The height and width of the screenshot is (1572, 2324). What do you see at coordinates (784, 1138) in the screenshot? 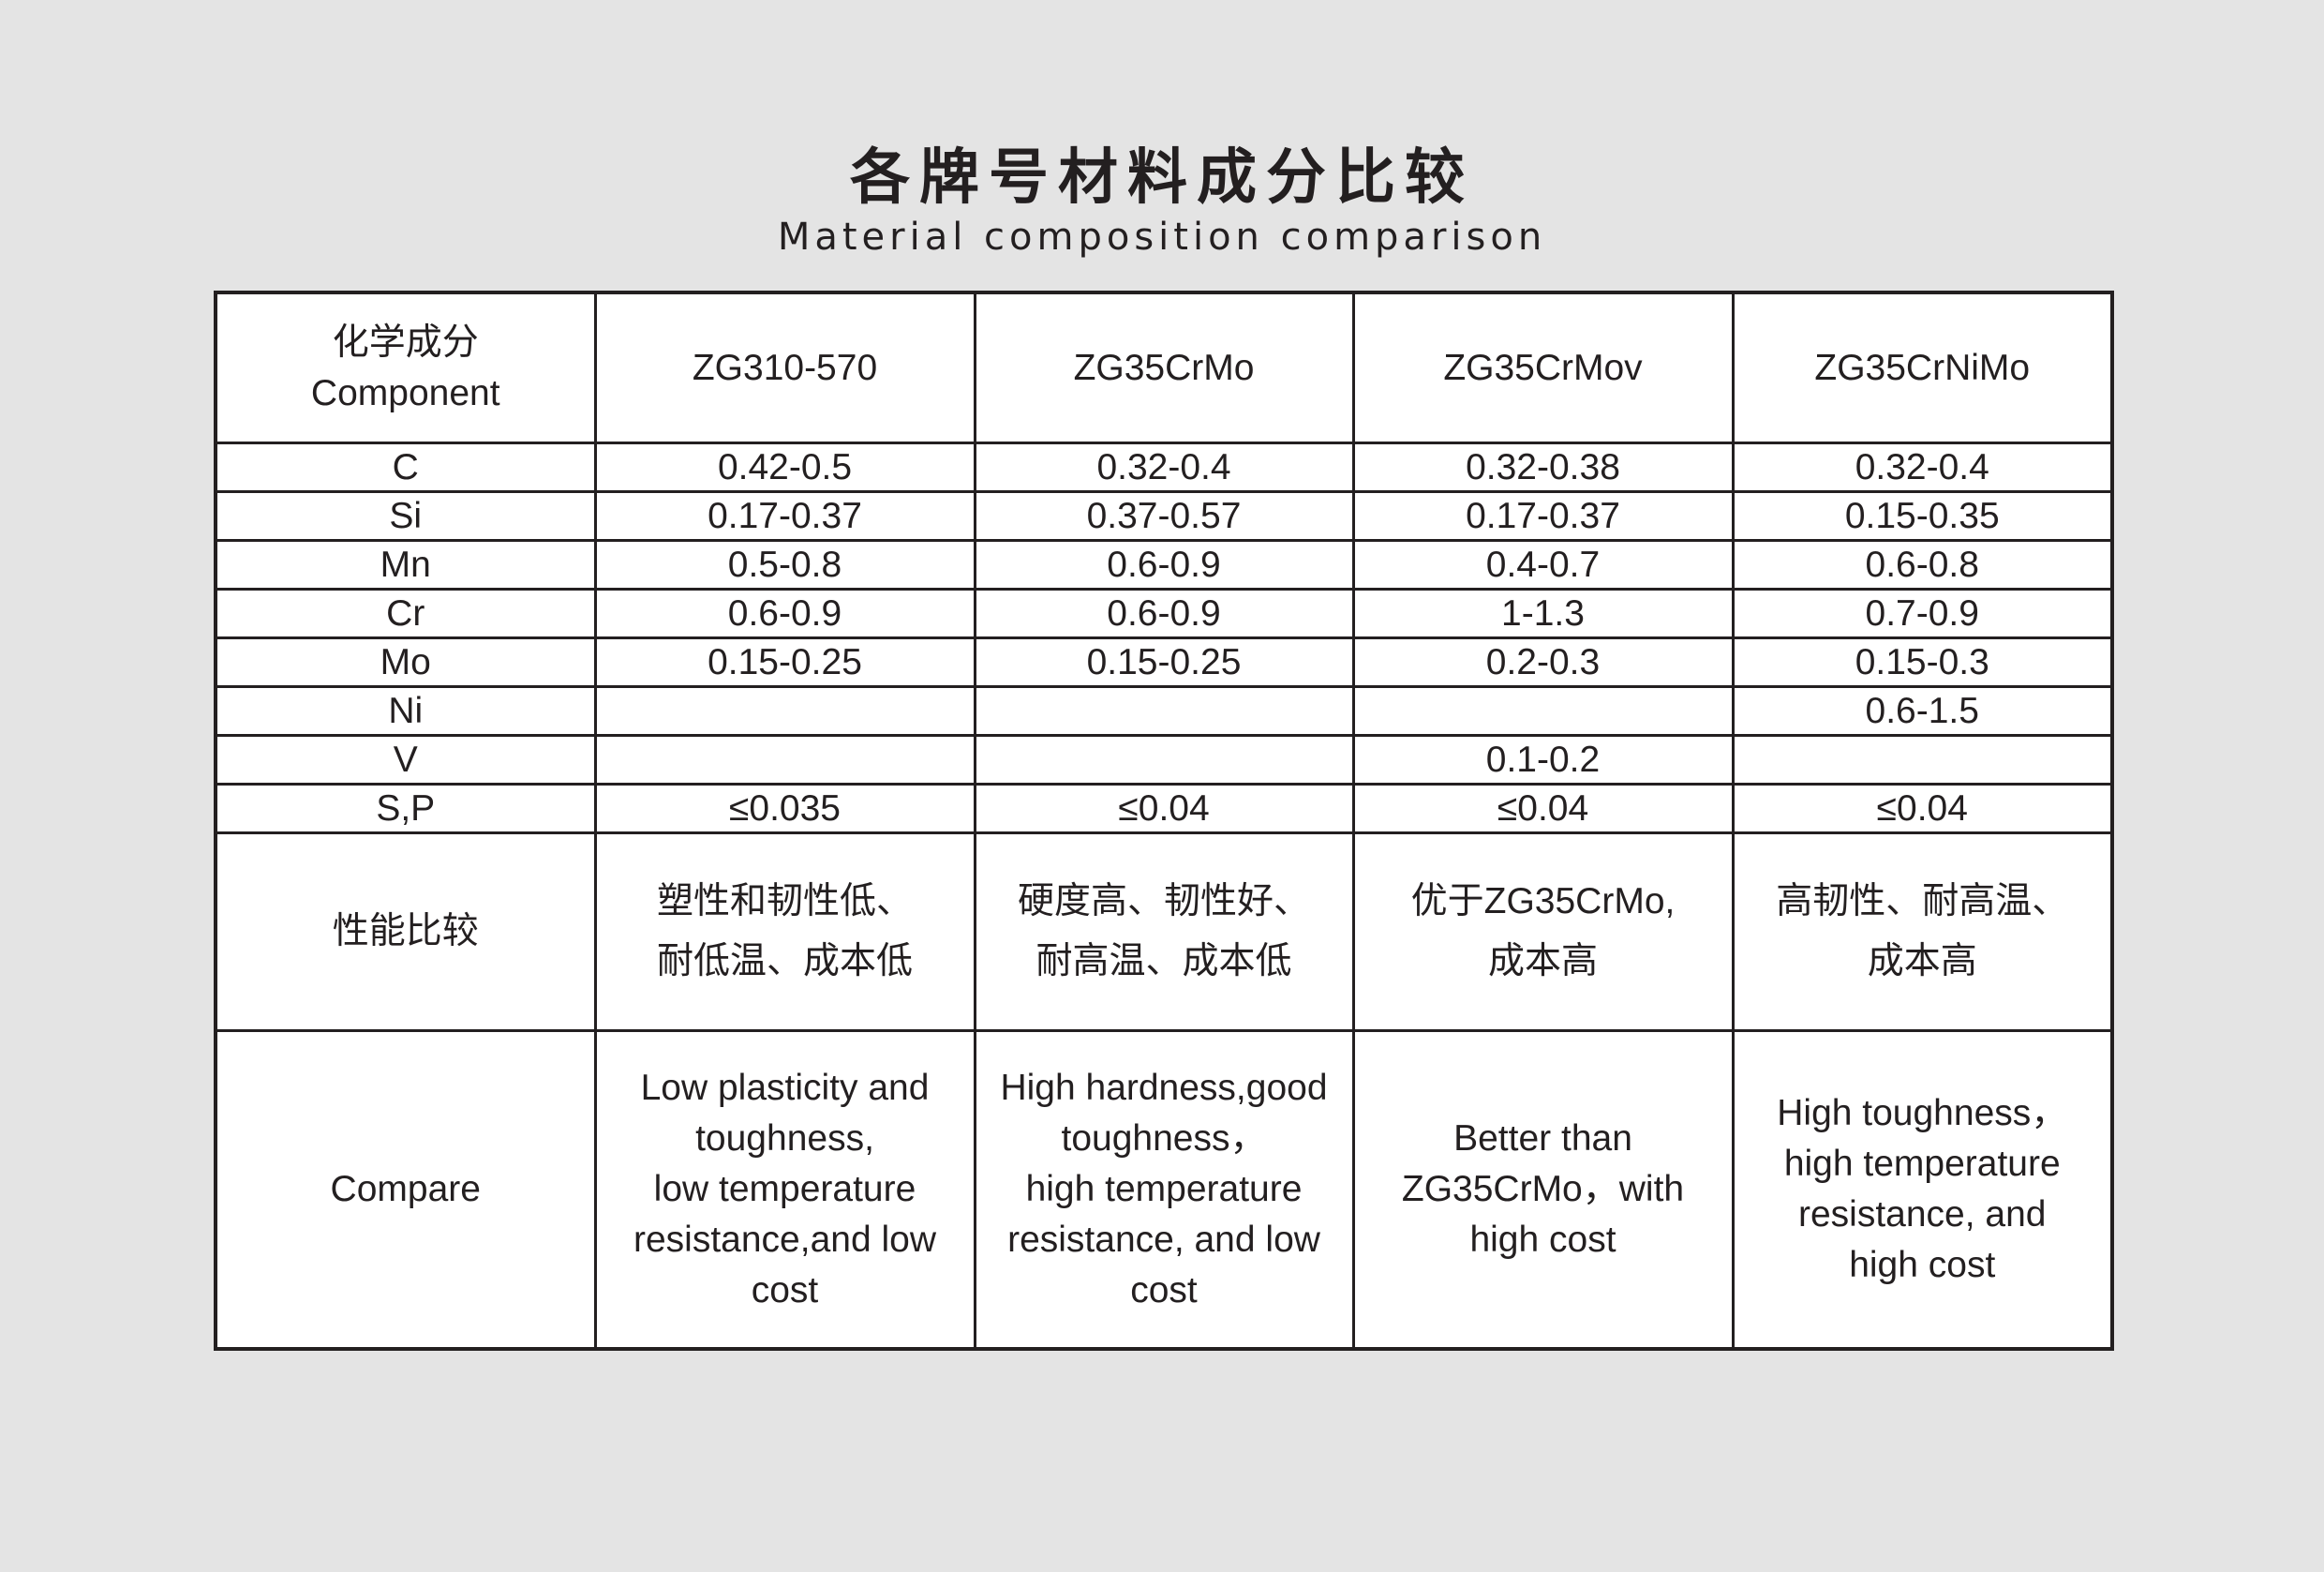
I see `compare-text-line: toughness,` at bounding box center [784, 1138].